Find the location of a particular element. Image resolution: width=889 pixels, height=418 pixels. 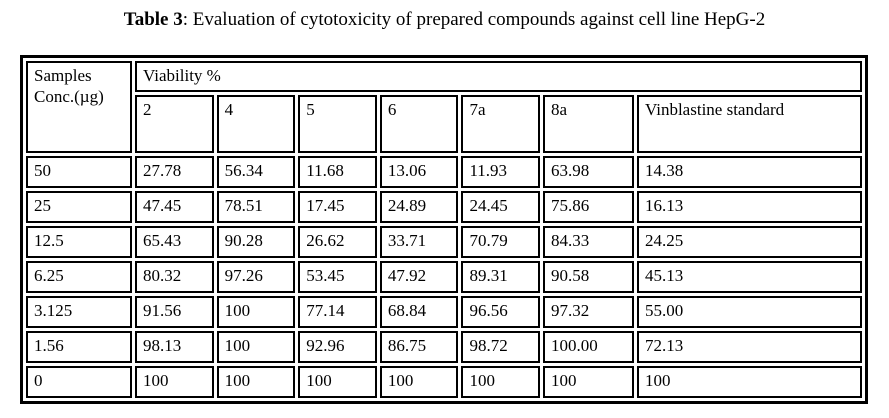

value-cell: 47.45 is located at coordinates (174, 207).